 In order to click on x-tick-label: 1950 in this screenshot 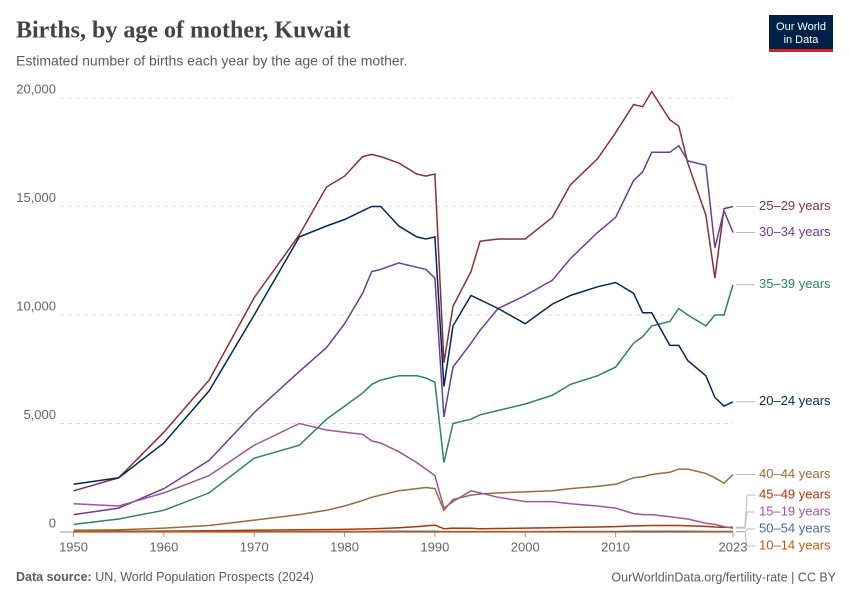, I will do `click(73, 546)`.